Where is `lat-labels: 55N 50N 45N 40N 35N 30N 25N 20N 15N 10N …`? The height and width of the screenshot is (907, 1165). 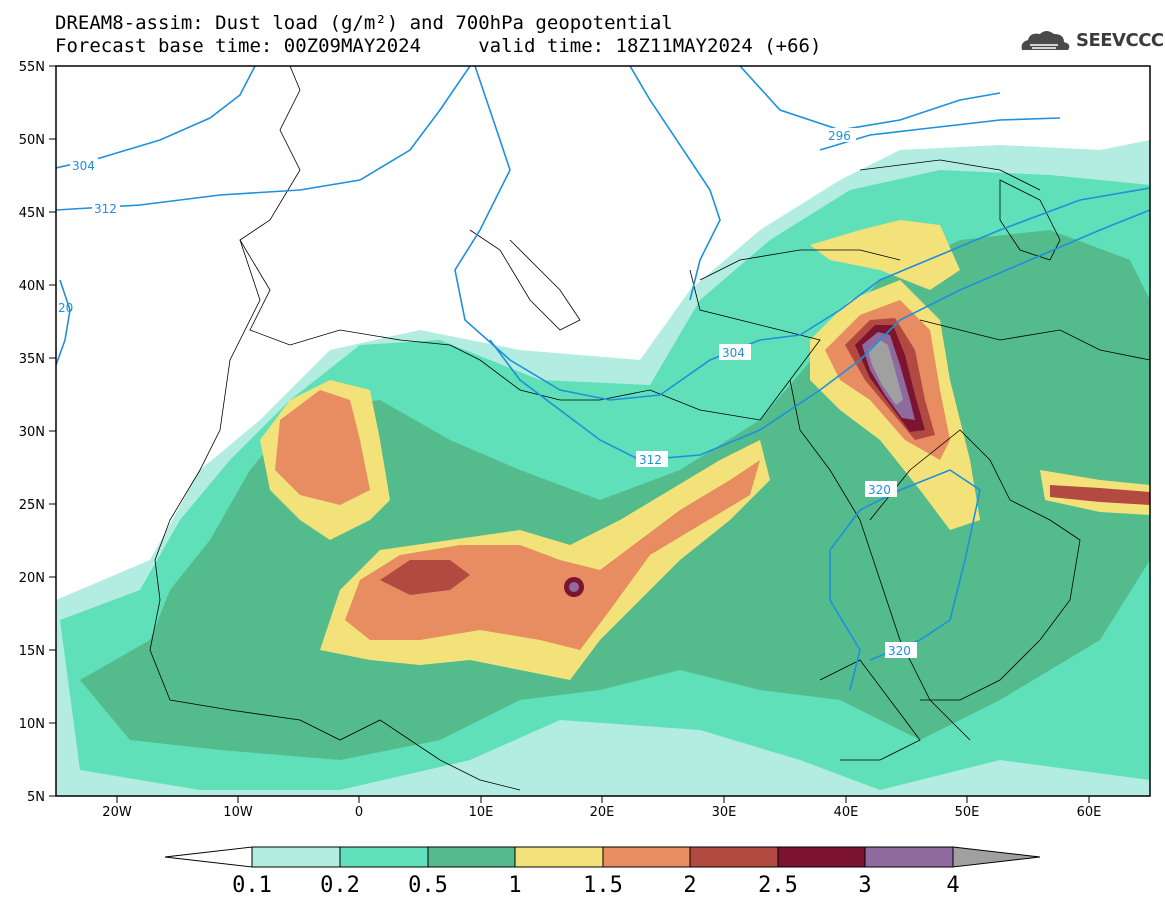 lat-labels: 55N 50N 45N 40N 35N 30N 25N 20N 15N 10N … is located at coordinates (32, 432).